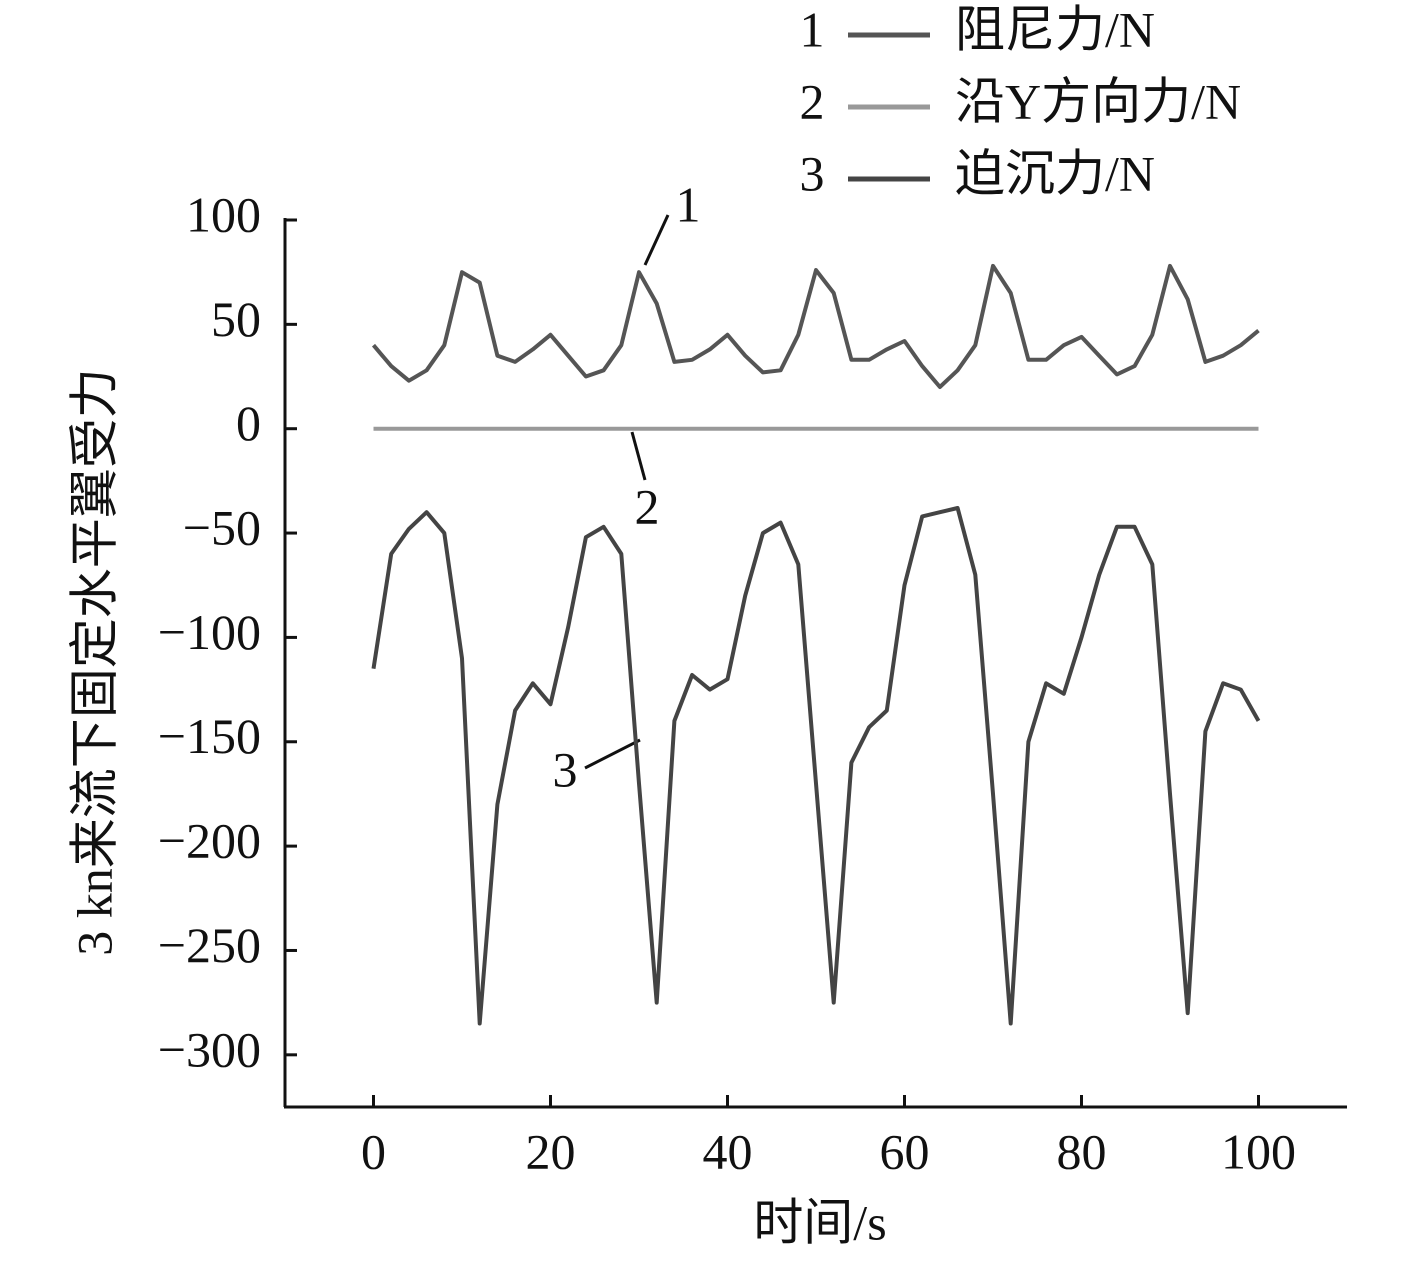  What do you see at coordinates (812, 101) in the screenshot?
I see `legend-number: 2` at bounding box center [812, 101].